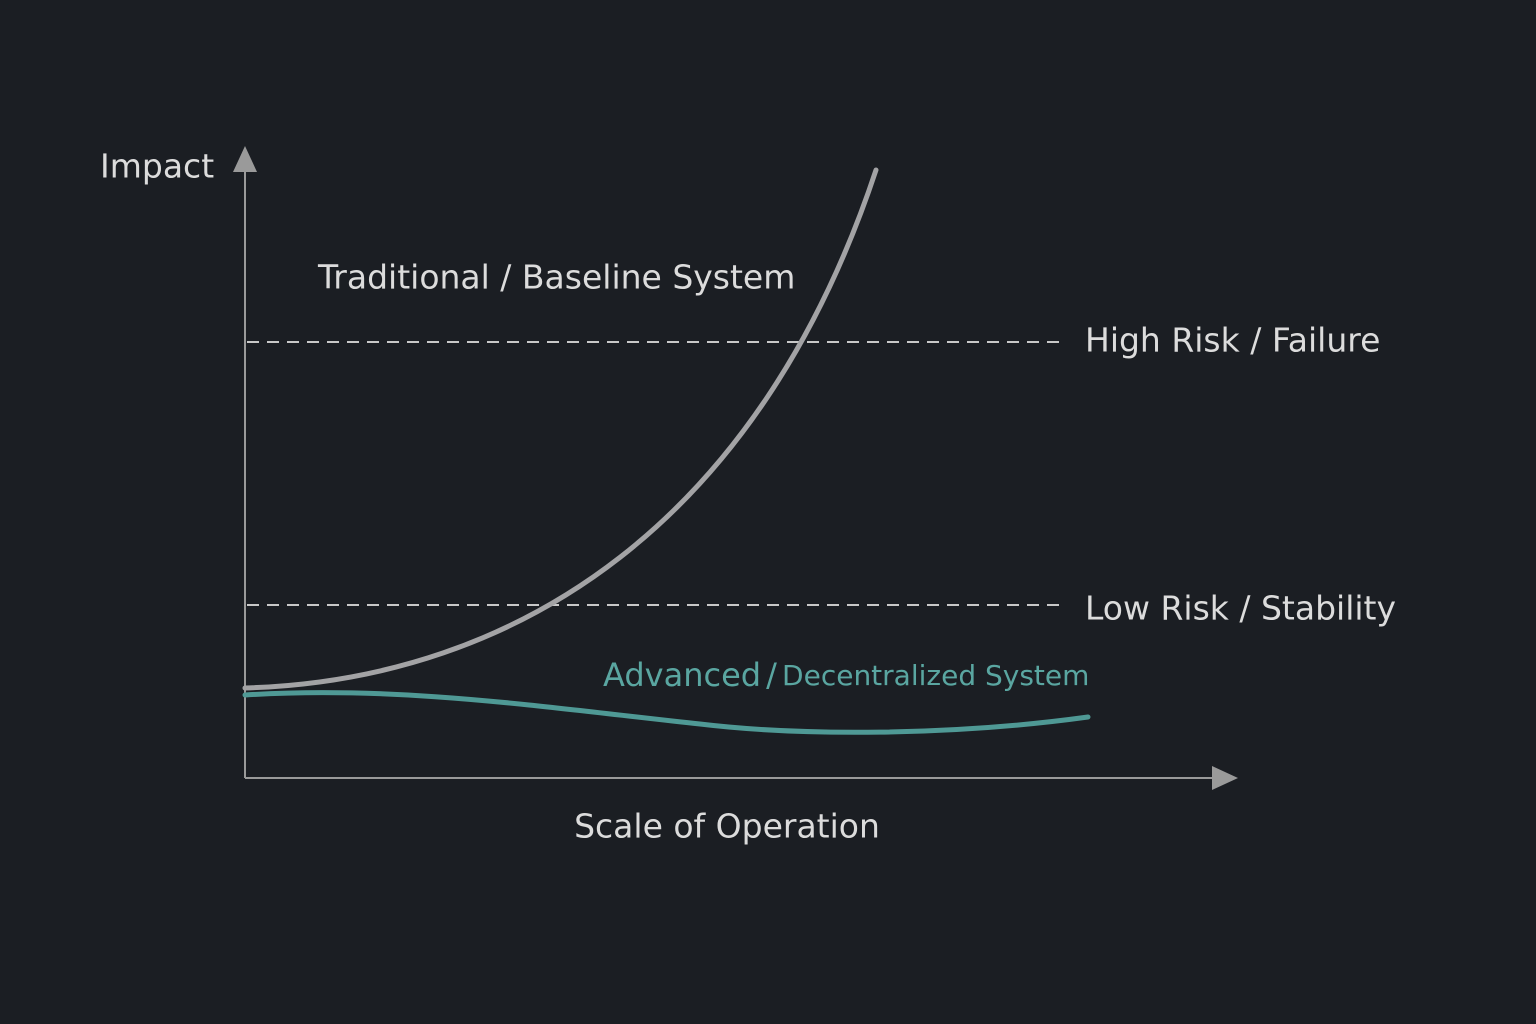  What do you see at coordinates (666, 712) in the screenshot?
I see `advanced-curve` at bounding box center [666, 712].